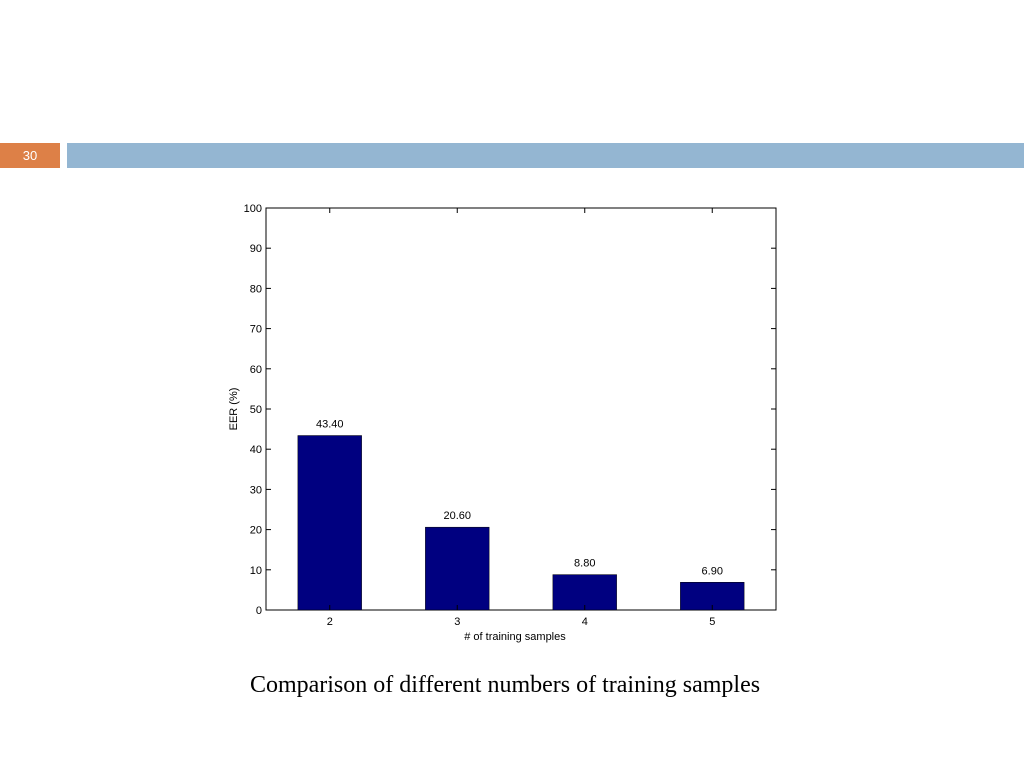 The width and height of the screenshot is (1024, 768). What do you see at coordinates (712, 622) in the screenshot?
I see `x-tick-label: 5` at bounding box center [712, 622].